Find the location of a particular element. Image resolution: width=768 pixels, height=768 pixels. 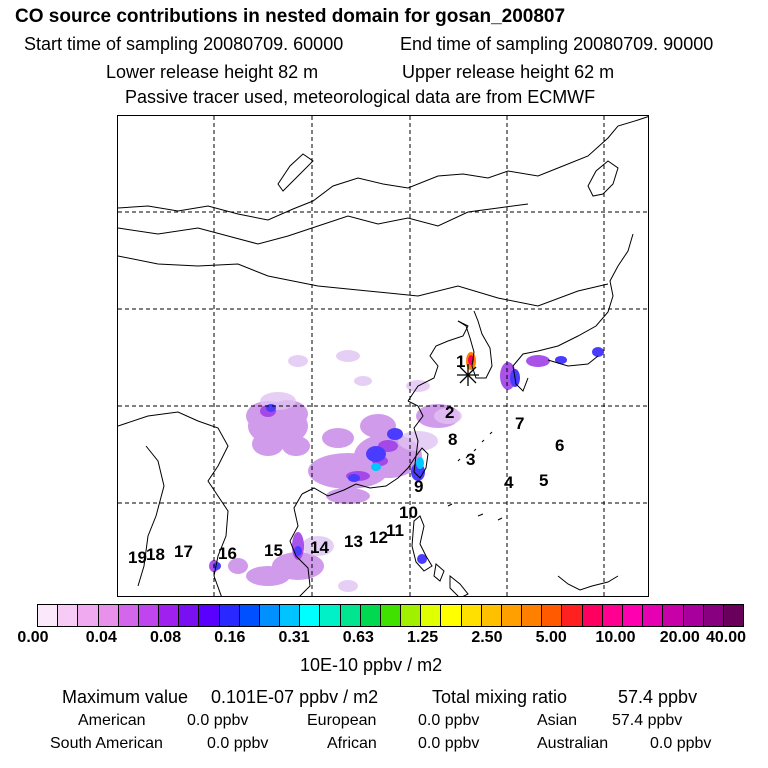

region-number-3: 3 is located at coordinates (471, 459).